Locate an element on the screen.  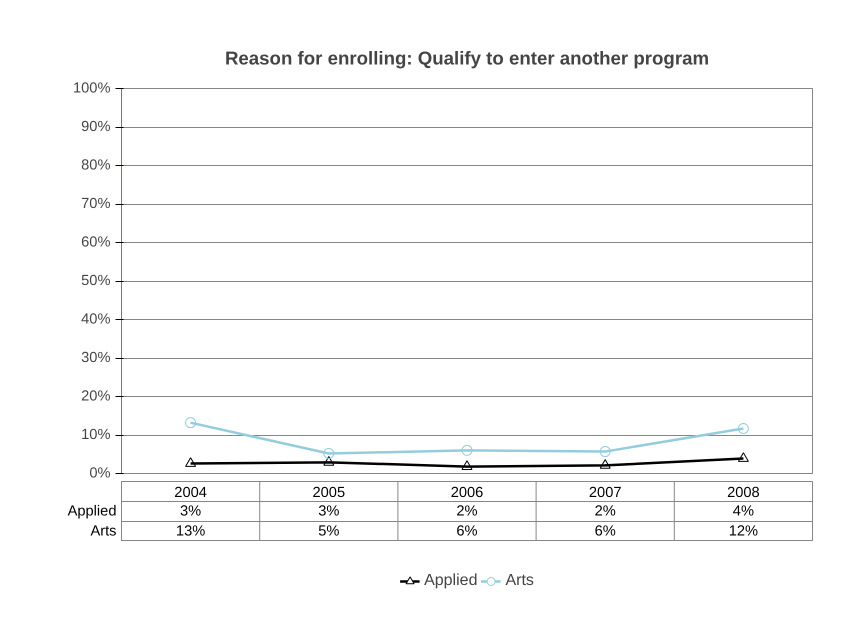
y-tick-label: 80% is located at coordinates (96, 166).